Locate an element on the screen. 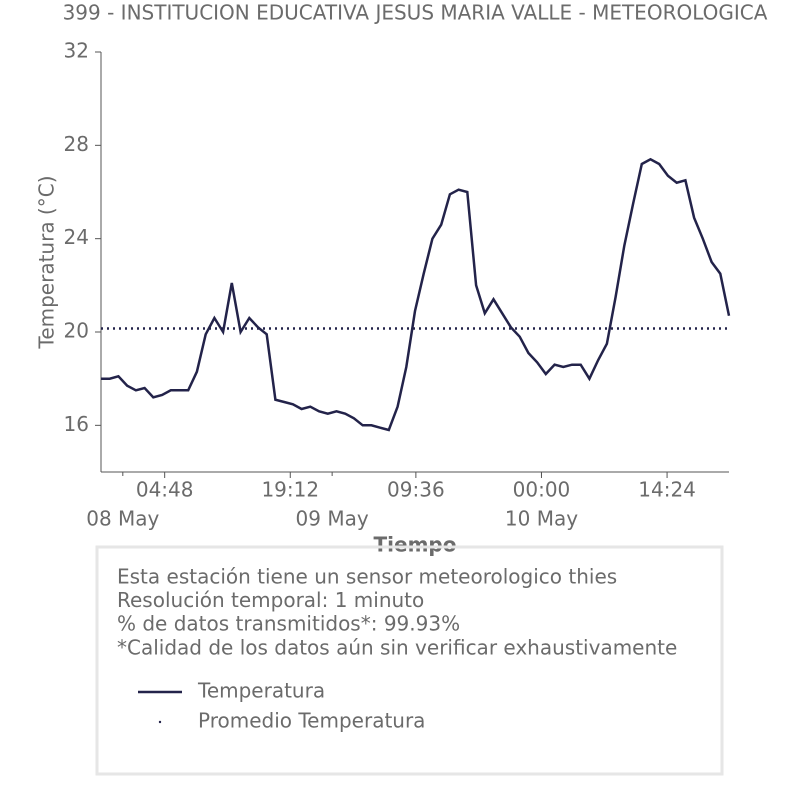 The image size is (806, 806). x-axis-label: Tiempo is located at coordinates (415, 545).